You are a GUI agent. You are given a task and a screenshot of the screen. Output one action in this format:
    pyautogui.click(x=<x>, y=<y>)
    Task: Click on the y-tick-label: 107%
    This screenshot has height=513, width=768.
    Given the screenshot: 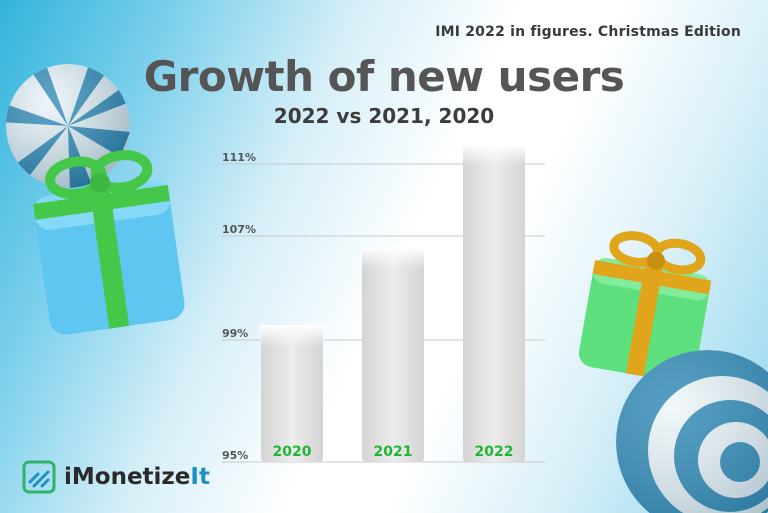 What is the action you would take?
    pyautogui.click(x=239, y=229)
    